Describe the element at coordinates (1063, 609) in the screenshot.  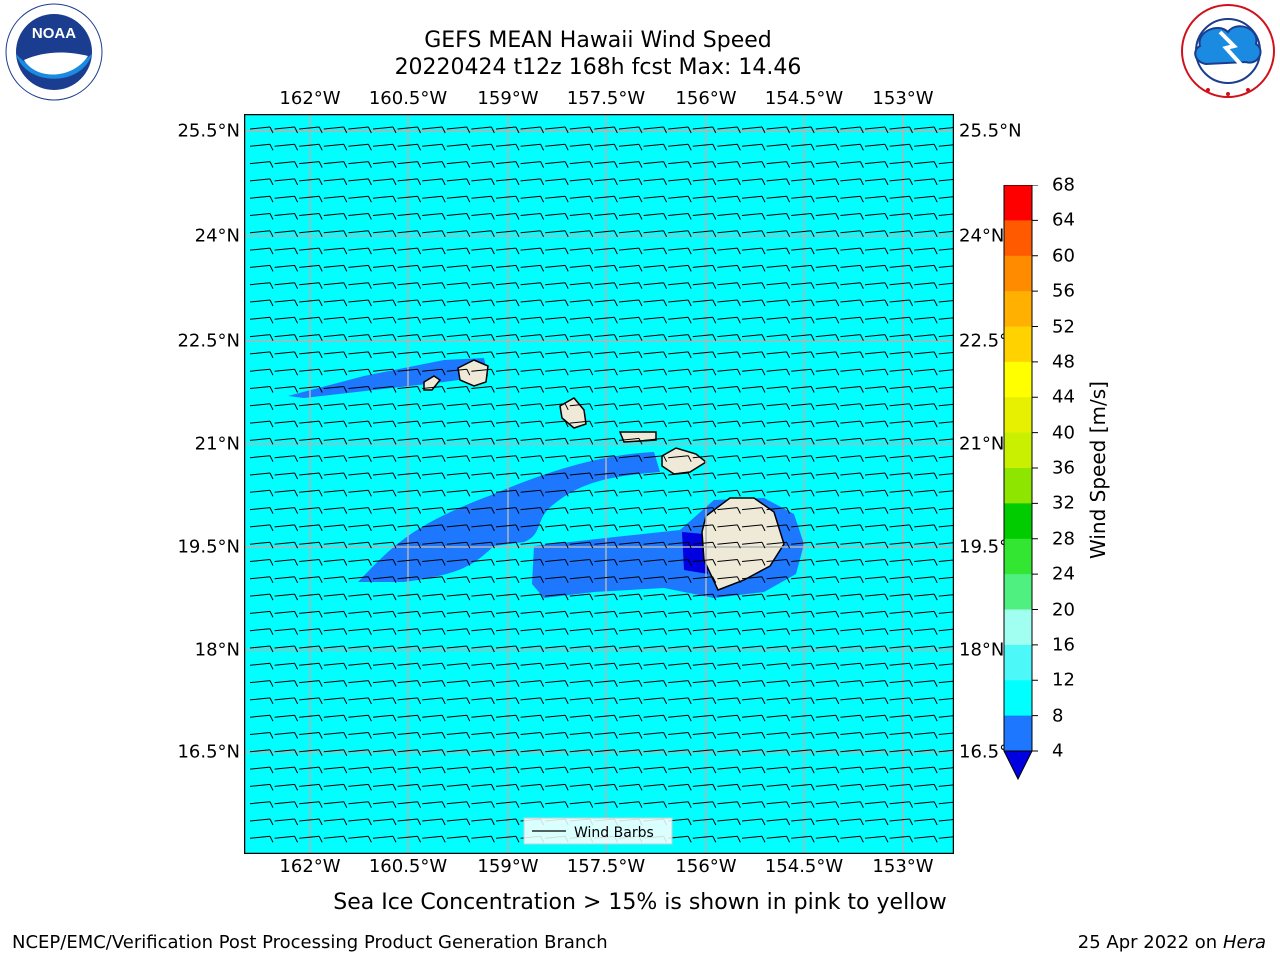
I see `colorbar-tick-label: 20` at that location.